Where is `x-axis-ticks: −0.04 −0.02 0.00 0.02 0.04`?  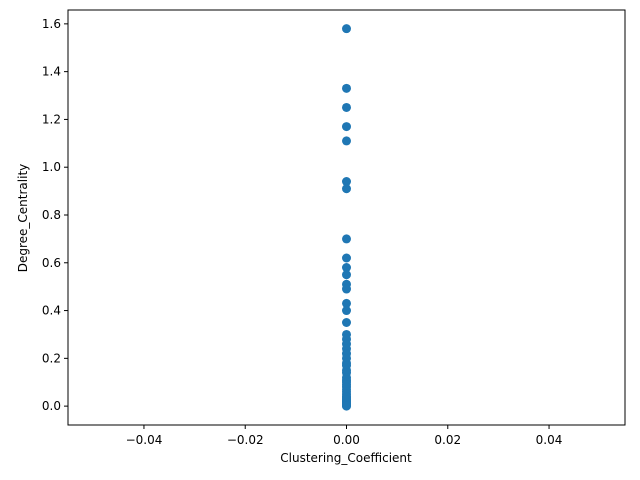
x-axis-ticks: −0.04 −0.02 0.00 0.02 0.04 is located at coordinates (344, 436).